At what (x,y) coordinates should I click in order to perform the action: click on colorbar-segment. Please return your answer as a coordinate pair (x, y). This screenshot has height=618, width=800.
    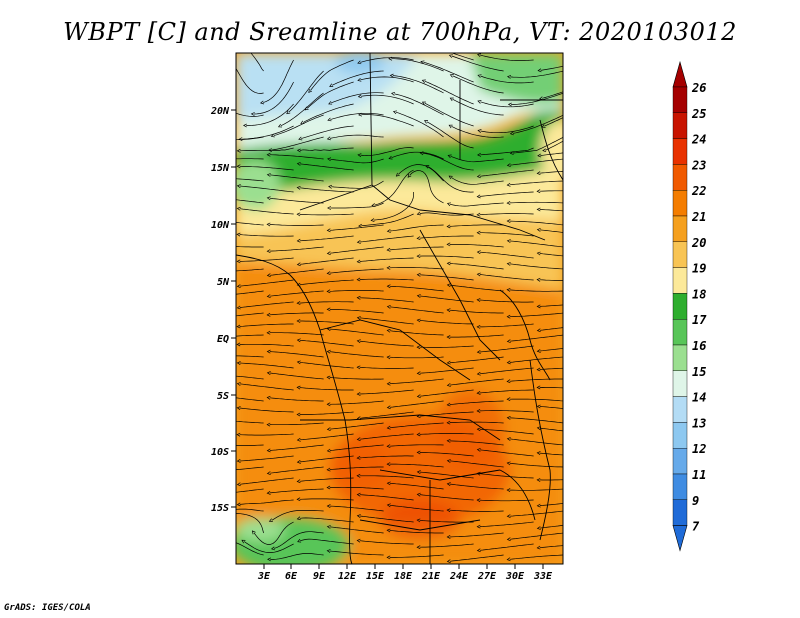
    Looking at the image, I should click on (680, 332).